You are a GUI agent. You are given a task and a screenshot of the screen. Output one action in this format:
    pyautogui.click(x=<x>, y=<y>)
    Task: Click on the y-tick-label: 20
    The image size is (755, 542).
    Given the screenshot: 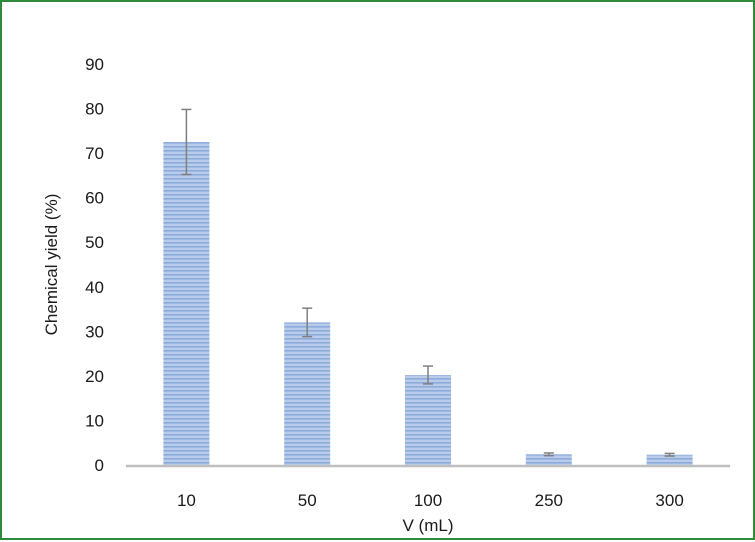 What is the action you would take?
    pyautogui.click(x=94, y=376)
    